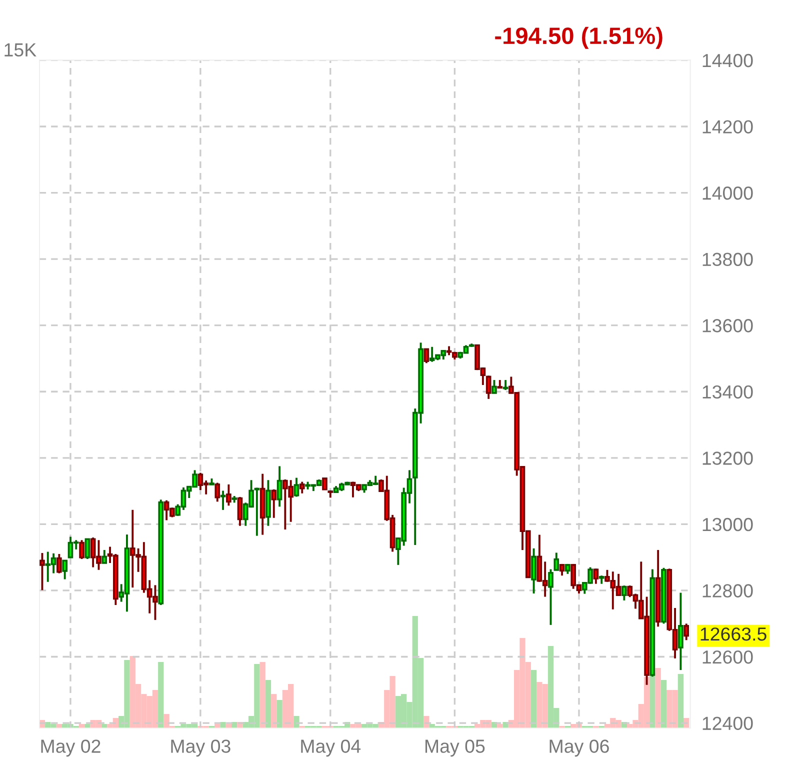 Image resolution: width=788 pixels, height=772 pixels. Describe the element at coordinates (727, 525) in the screenshot. I see `y-tick-label: 13000` at that location.